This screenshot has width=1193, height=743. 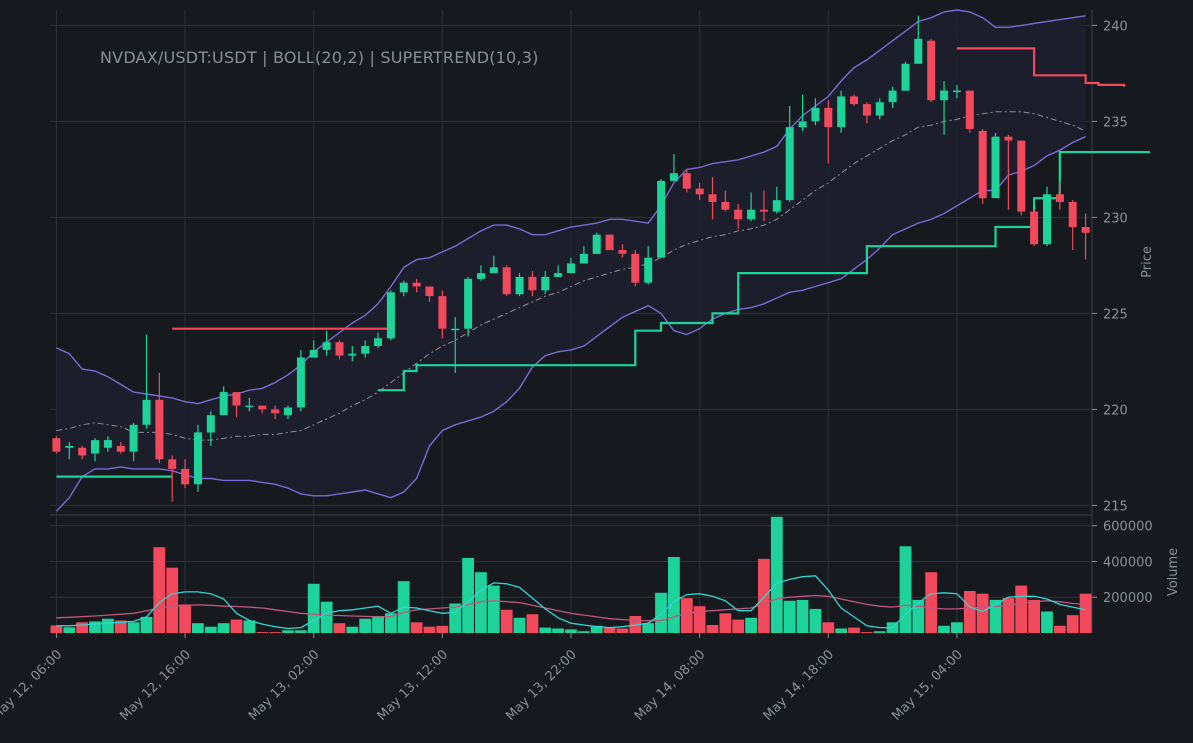 I want to click on price-tick-label: 240, so click(x=1115, y=26).